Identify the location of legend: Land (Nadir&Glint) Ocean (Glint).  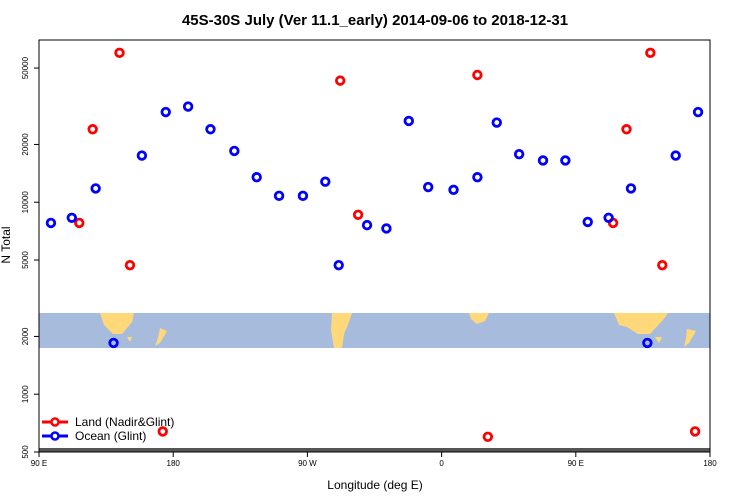
(108, 429).